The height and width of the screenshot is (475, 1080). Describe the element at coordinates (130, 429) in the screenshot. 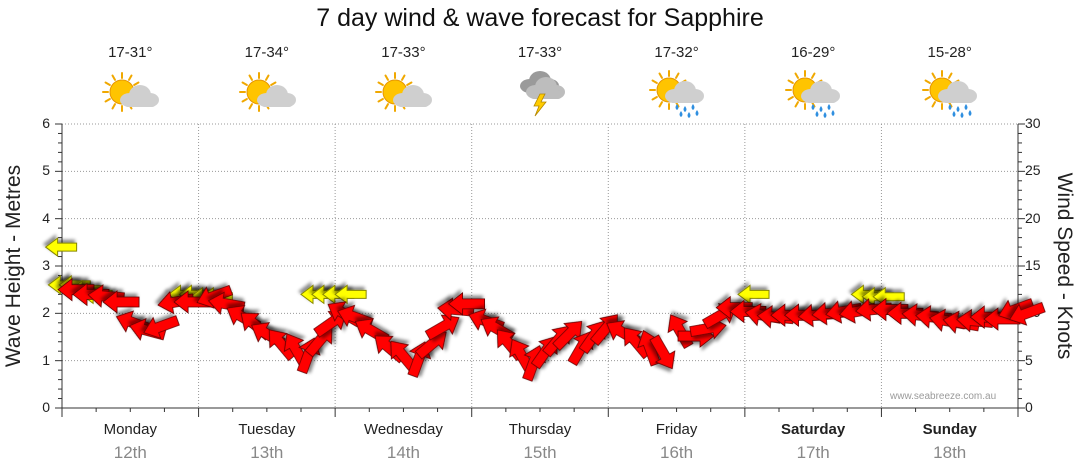

I see `day-name: Monday` at that location.